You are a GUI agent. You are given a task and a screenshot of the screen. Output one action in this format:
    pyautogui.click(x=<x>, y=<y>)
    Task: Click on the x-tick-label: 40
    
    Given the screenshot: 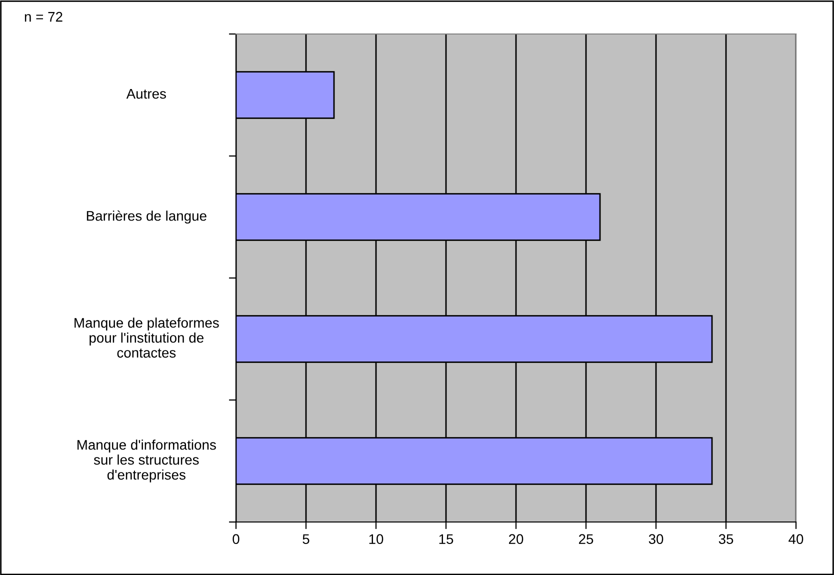 What is the action you would take?
    pyautogui.click(x=796, y=539)
    